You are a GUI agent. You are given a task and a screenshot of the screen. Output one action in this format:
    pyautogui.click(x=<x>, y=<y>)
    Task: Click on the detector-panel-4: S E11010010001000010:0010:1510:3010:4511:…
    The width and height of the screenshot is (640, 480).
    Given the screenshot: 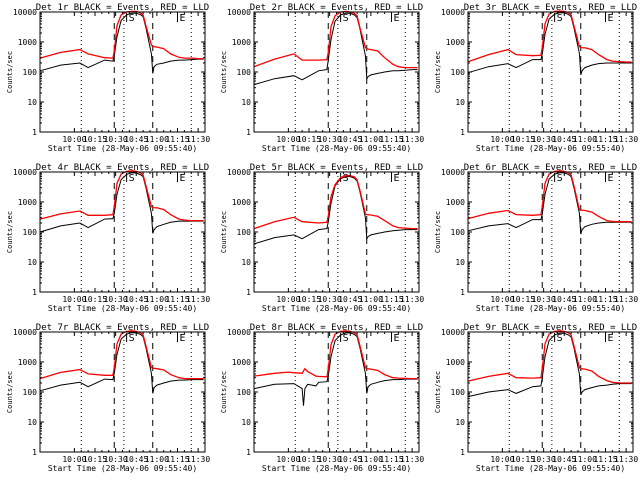 What is the action you would take?
    pyautogui.click(x=108, y=238)
    